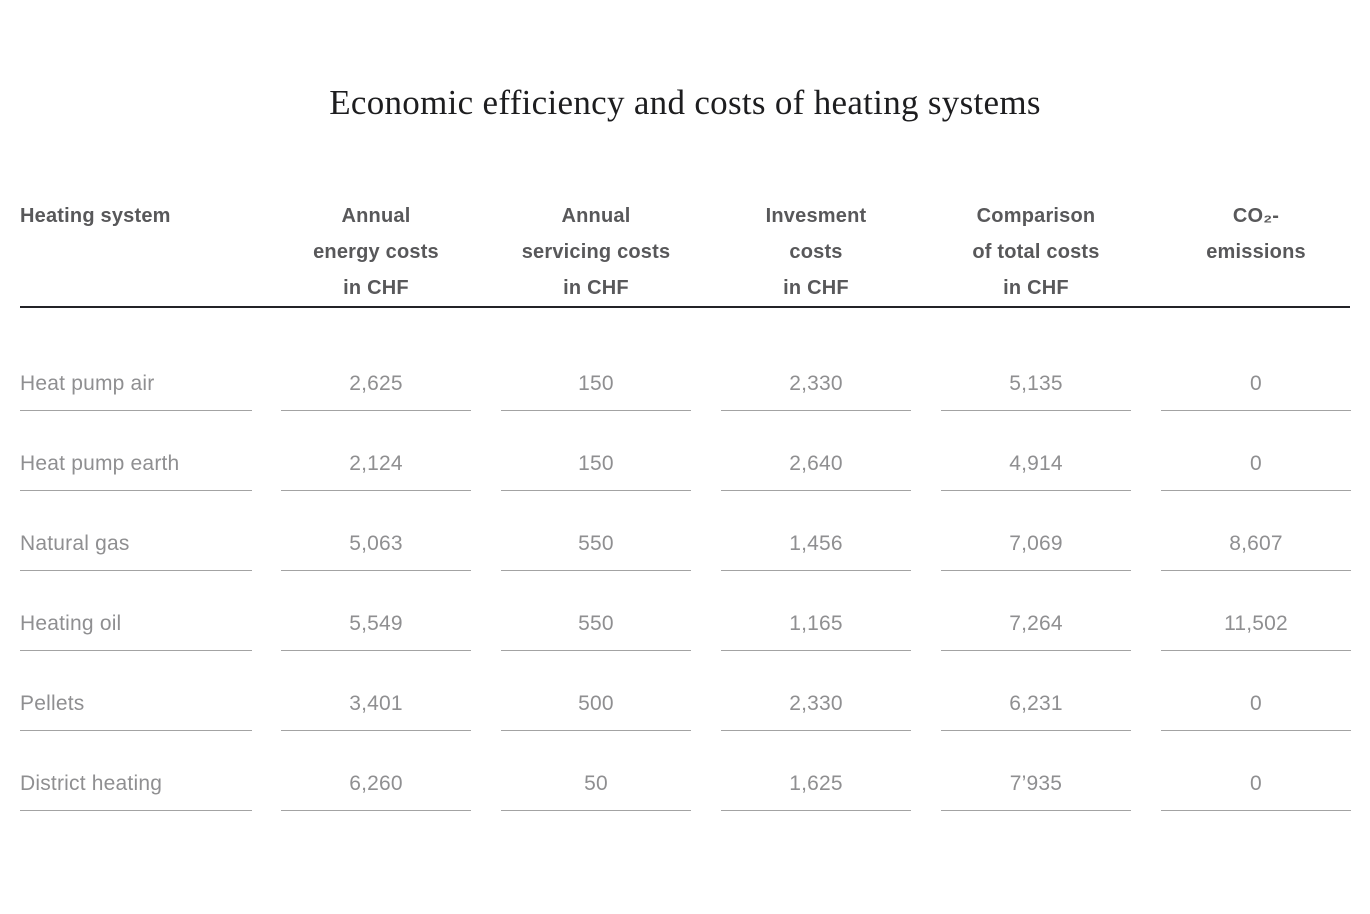  What do you see at coordinates (596, 791) in the screenshot?
I see `annual-servicing-costs-value: 50` at bounding box center [596, 791].